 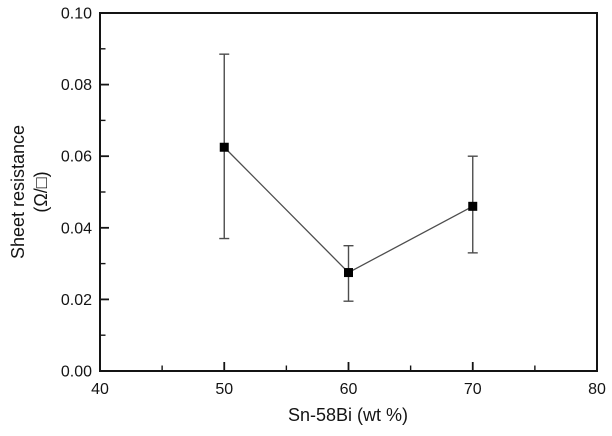 What do you see at coordinates (473, 389) in the screenshot?
I see `x-tick-label: 70` at bounding box center [473, 389].